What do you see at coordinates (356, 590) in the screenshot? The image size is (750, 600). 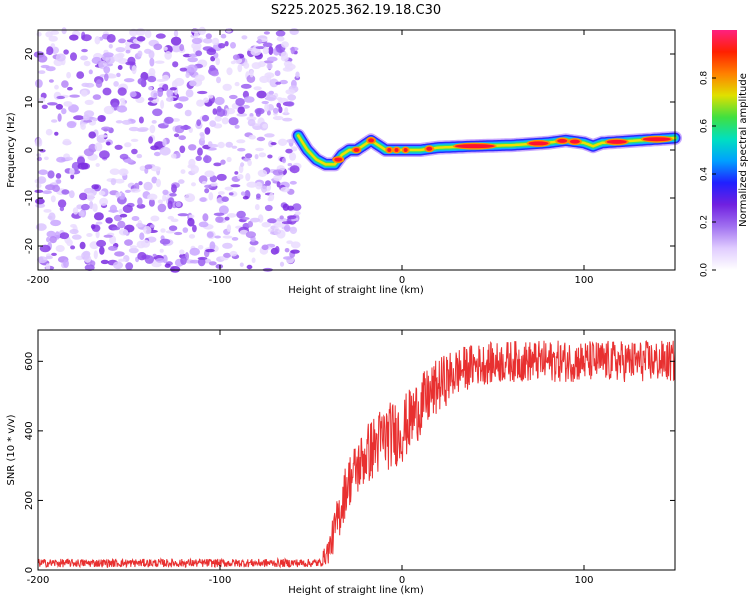 I see `snr-x-label: Height of straight line (km)` at bounding box center [356, 590].